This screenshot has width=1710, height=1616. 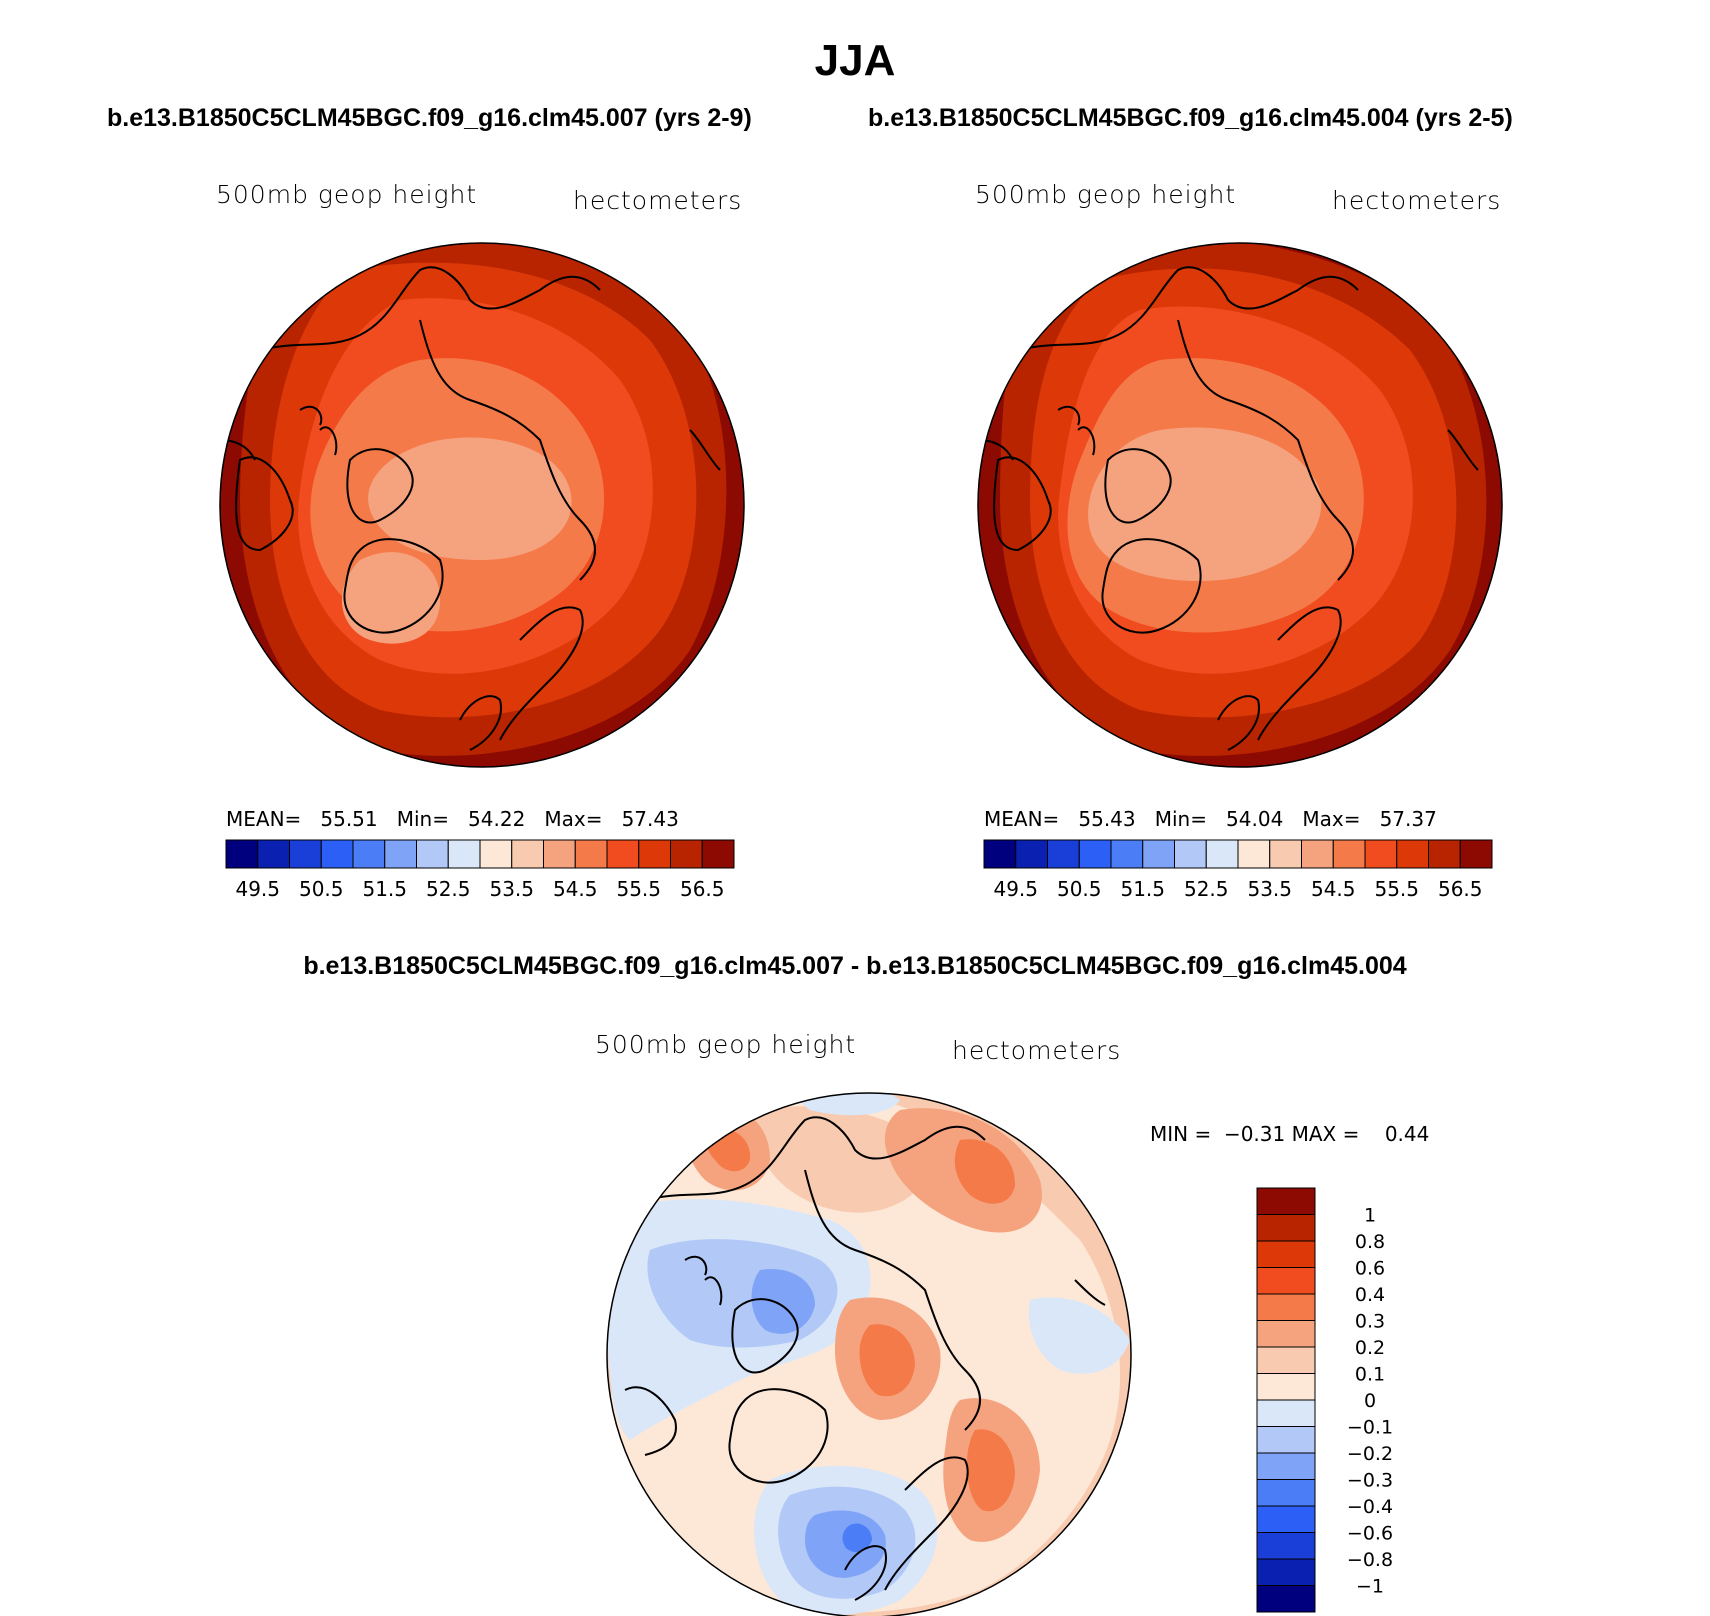 What do you see at coordinates (573, 819) in the screenshot?
I see `panel-1-max-label: Max=` at bounding box center [573, 819].